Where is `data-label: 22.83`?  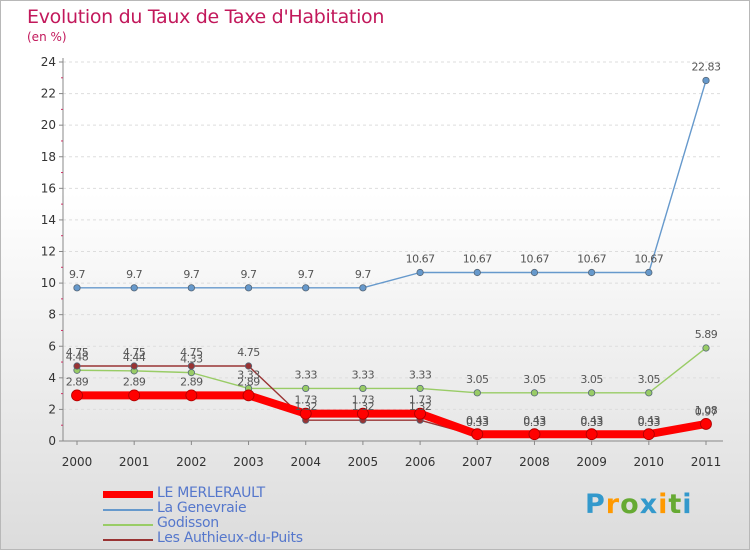 data-label: 22.83 is located at coordinates (706, 66).